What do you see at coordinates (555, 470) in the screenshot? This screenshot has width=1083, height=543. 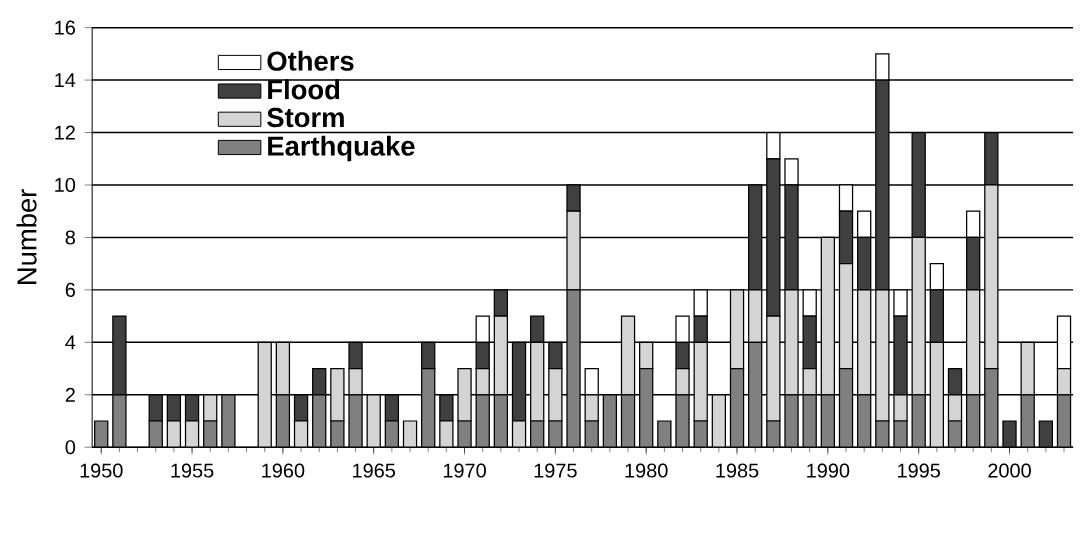 I see `x-tick-label: 1975` at bounding box center [555, 470].